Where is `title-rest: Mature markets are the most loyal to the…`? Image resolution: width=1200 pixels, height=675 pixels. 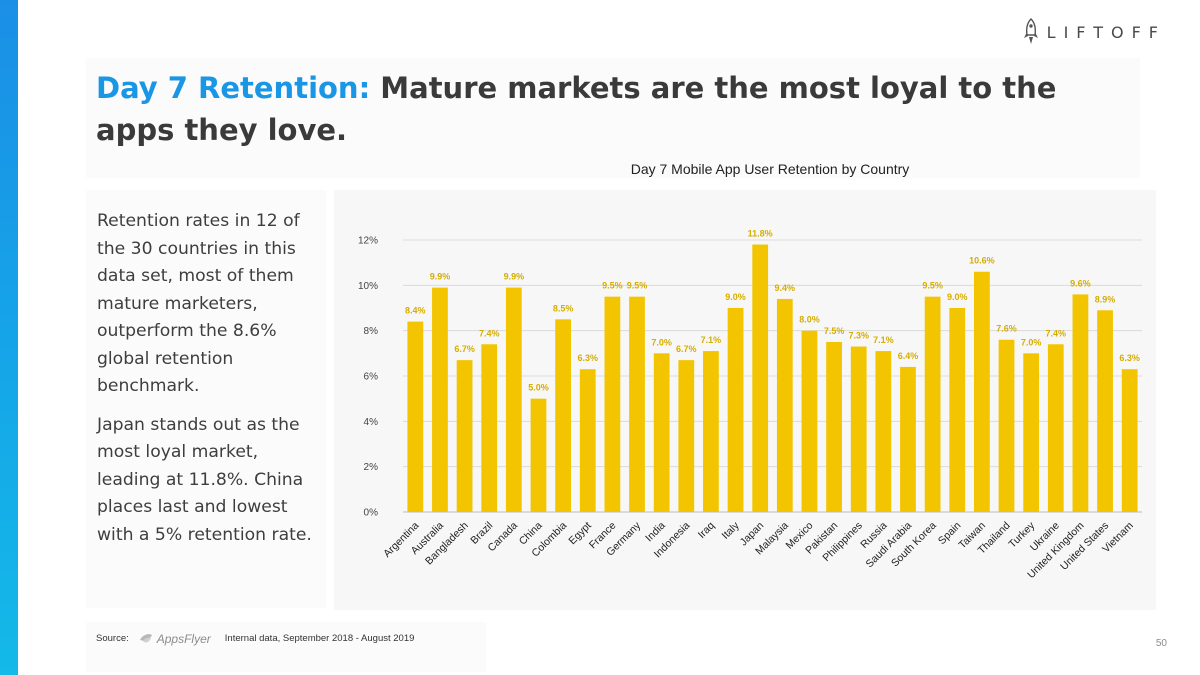
title-rest: Mature markets are the most loyal to the… is located at coordinates (576, 109).